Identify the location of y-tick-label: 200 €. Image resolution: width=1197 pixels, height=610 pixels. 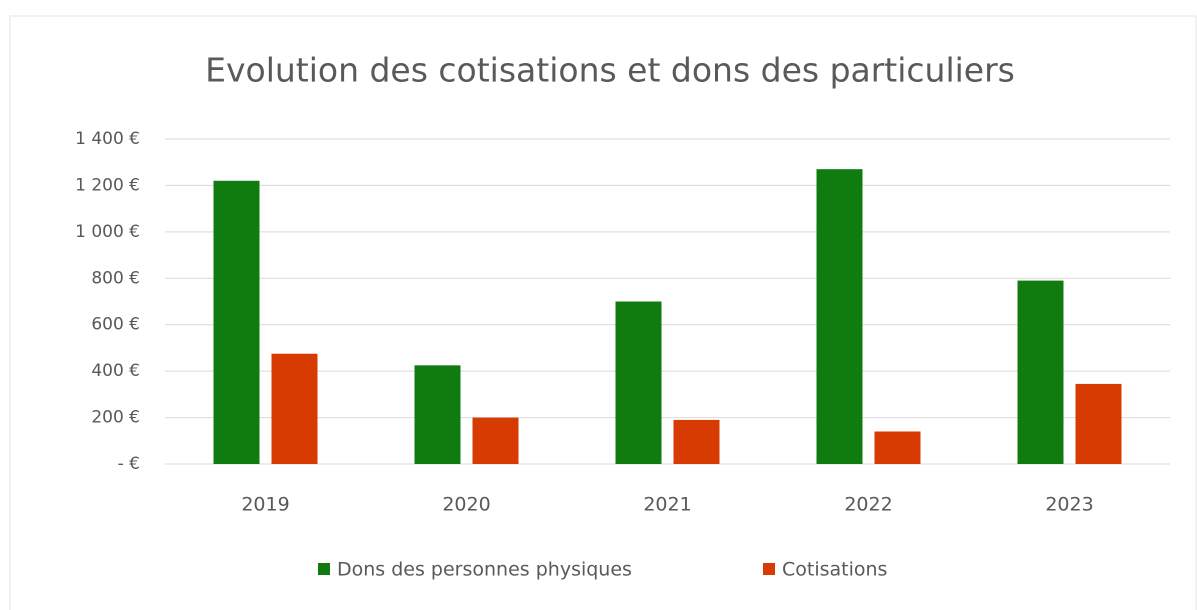
(115, 418).